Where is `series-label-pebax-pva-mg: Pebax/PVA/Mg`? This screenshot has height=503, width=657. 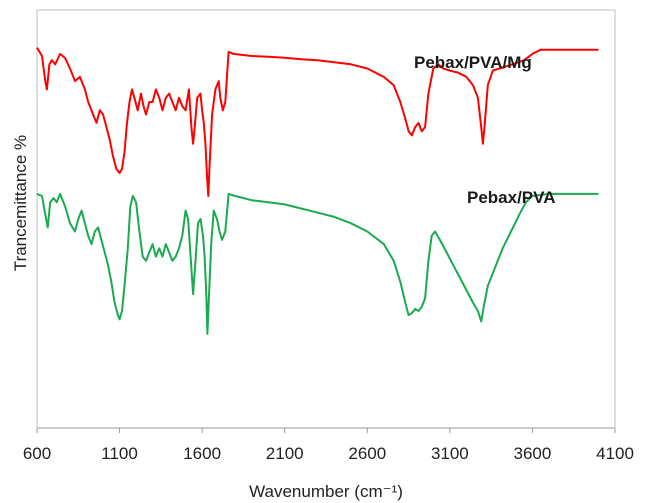 series-label-pebax-pva-mg: Pebax/PVA/Mg is located at coordinates (473, 62).